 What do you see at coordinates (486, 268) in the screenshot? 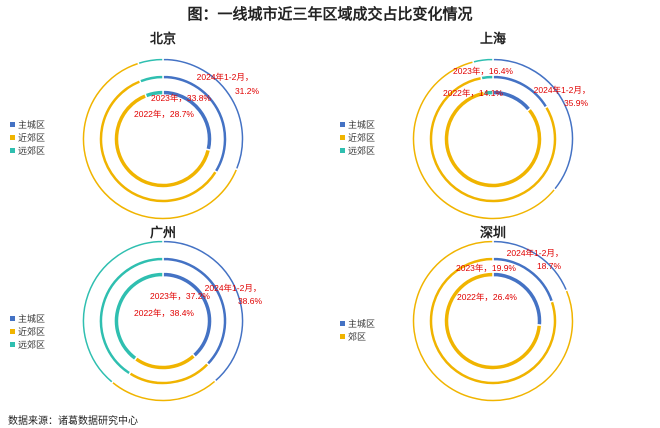
I see `data-label: 2023年，19.9%` at bounding box center [486, 268].